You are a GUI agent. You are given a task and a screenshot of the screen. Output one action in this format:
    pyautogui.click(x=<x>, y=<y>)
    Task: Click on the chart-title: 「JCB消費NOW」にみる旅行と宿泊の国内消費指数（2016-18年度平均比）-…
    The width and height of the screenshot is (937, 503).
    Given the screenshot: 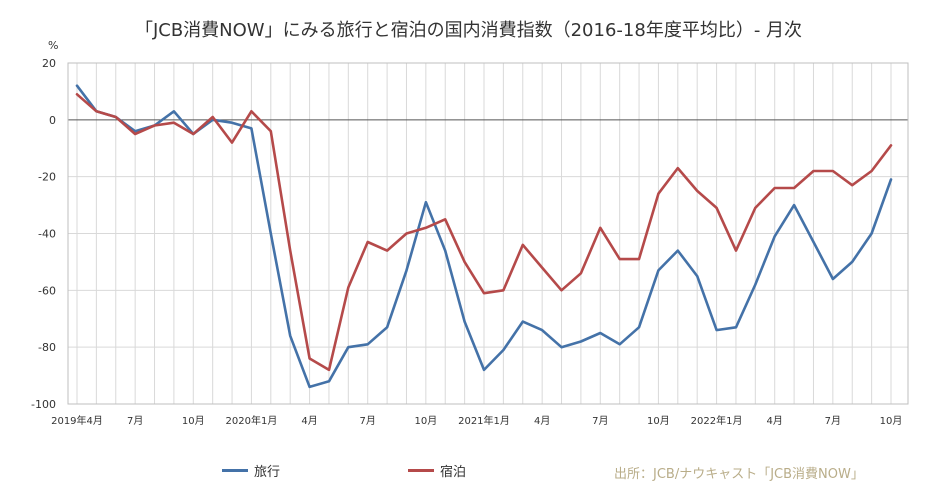 What is the action you would take?
    pyautogui.click(x=468, y=30)
    